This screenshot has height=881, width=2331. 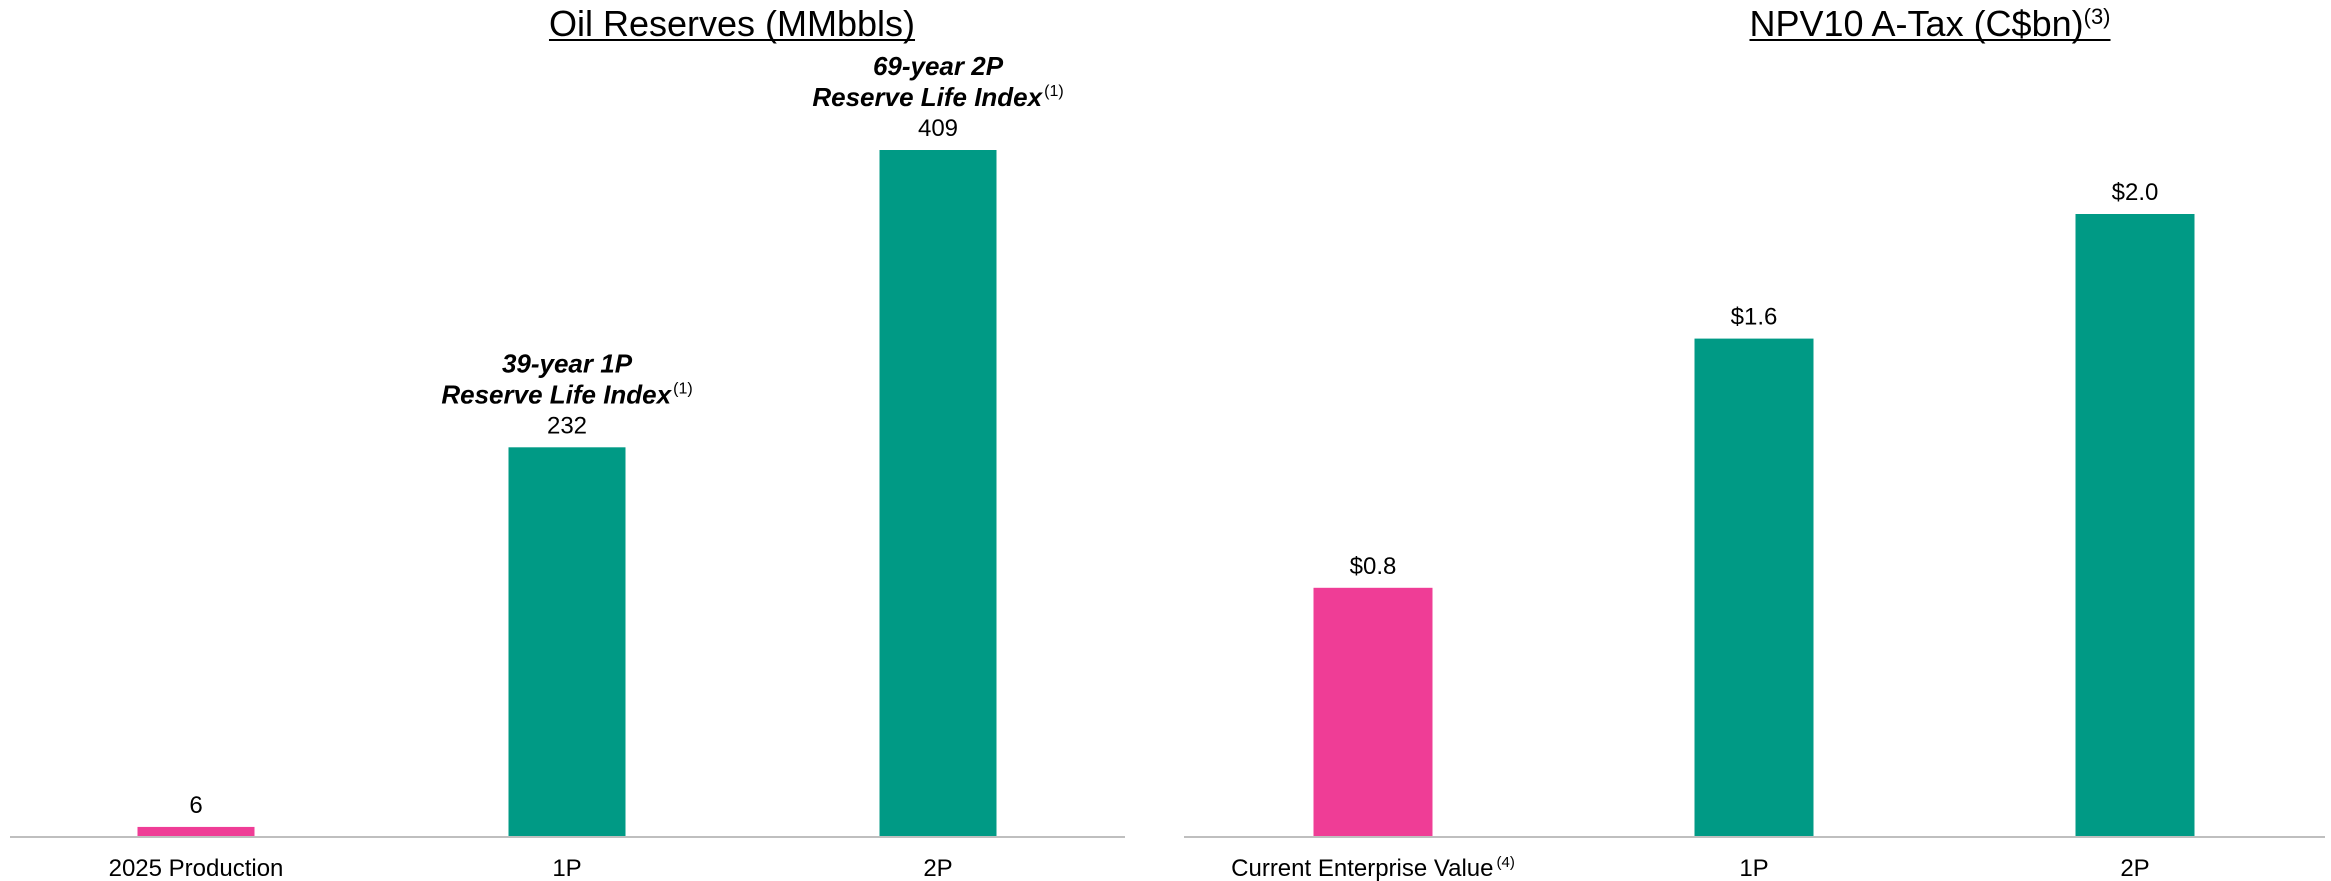 I want to click on oil-reserves-category-label-1p: 1P, so click(x=566, y=868).